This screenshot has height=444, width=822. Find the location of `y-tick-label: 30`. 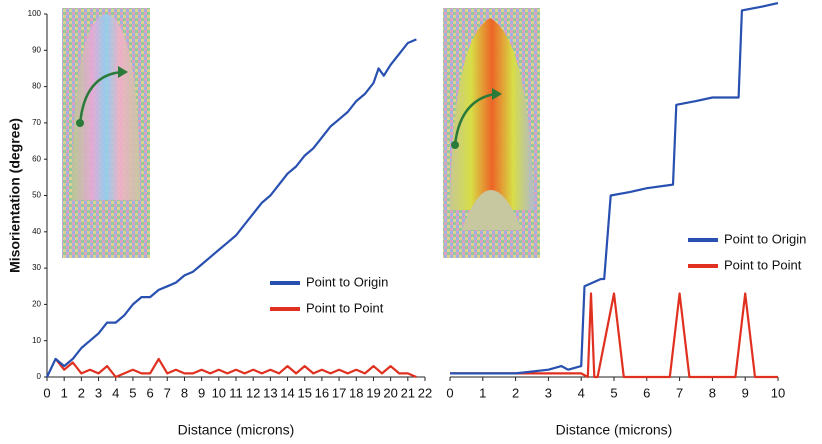

y-tick-label: 30 is located at coordinates (36, 267).